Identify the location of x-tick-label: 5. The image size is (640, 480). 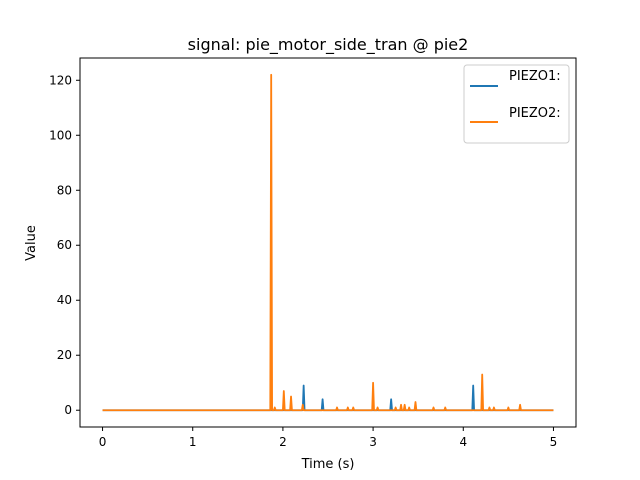
(554, 442).